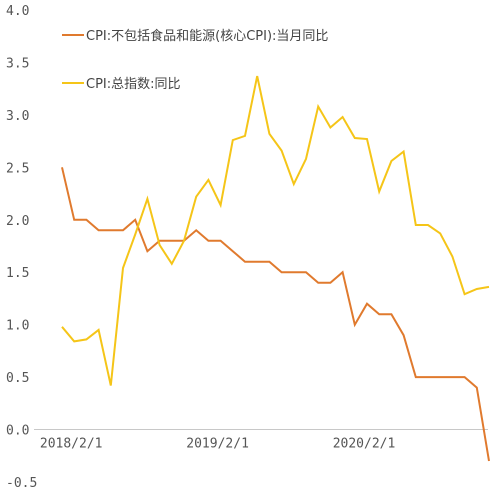  What do you see at coordinates (17, 273) in the screenshot?
I see `y-tick-label: 1.5` at bounding box center [17, 273].